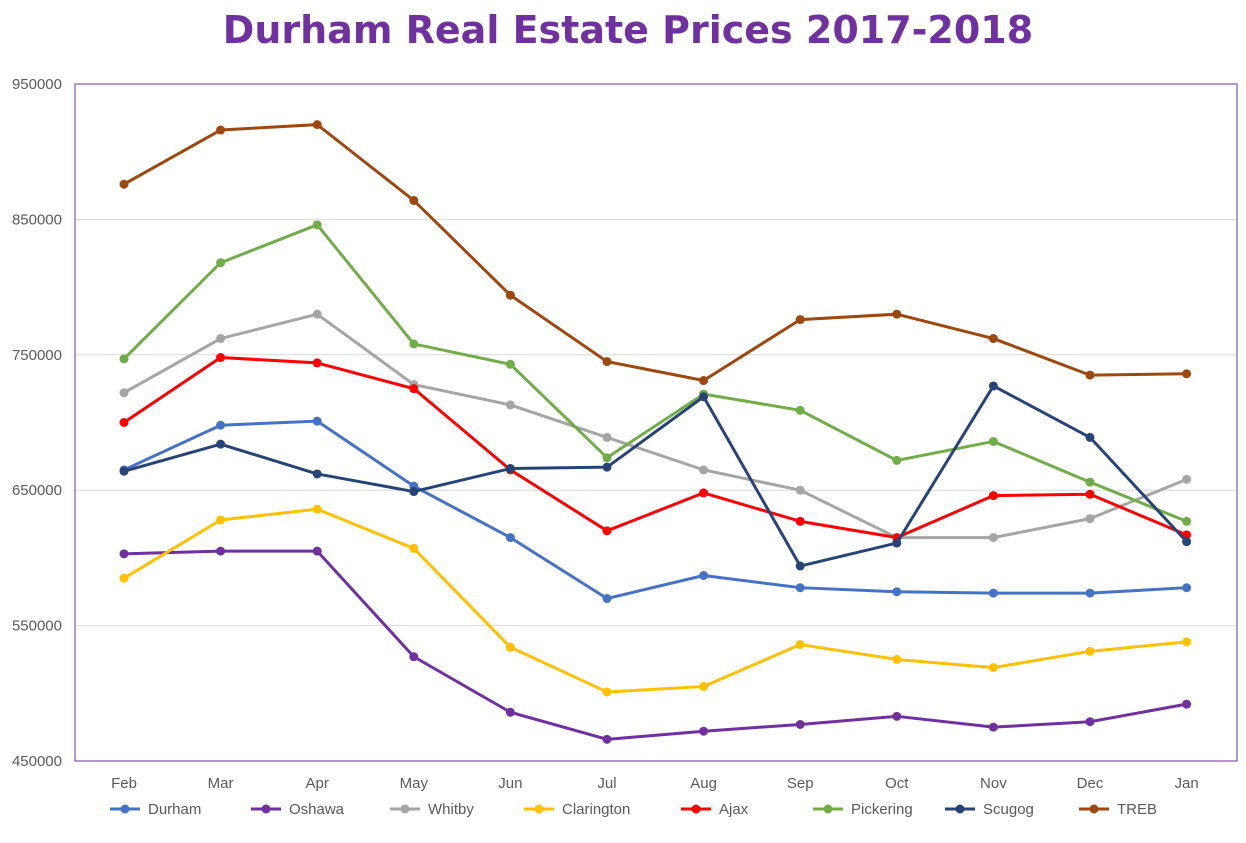 This screenshot has width=1246, height=843. What do you see at coordinates (37, 84) in the screenshot?
I see `y-tick-label: 950000` at bounding box center [37, 84].